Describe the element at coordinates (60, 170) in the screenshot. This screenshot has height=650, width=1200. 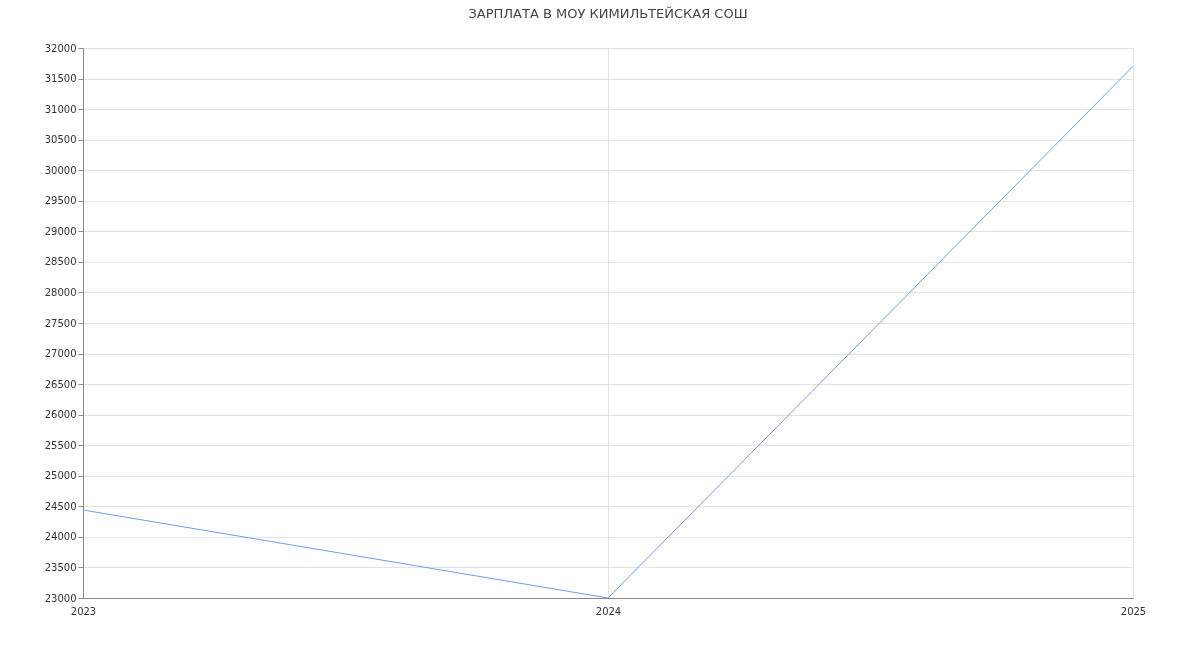
I see `y-tick-label: 30000` at that location.